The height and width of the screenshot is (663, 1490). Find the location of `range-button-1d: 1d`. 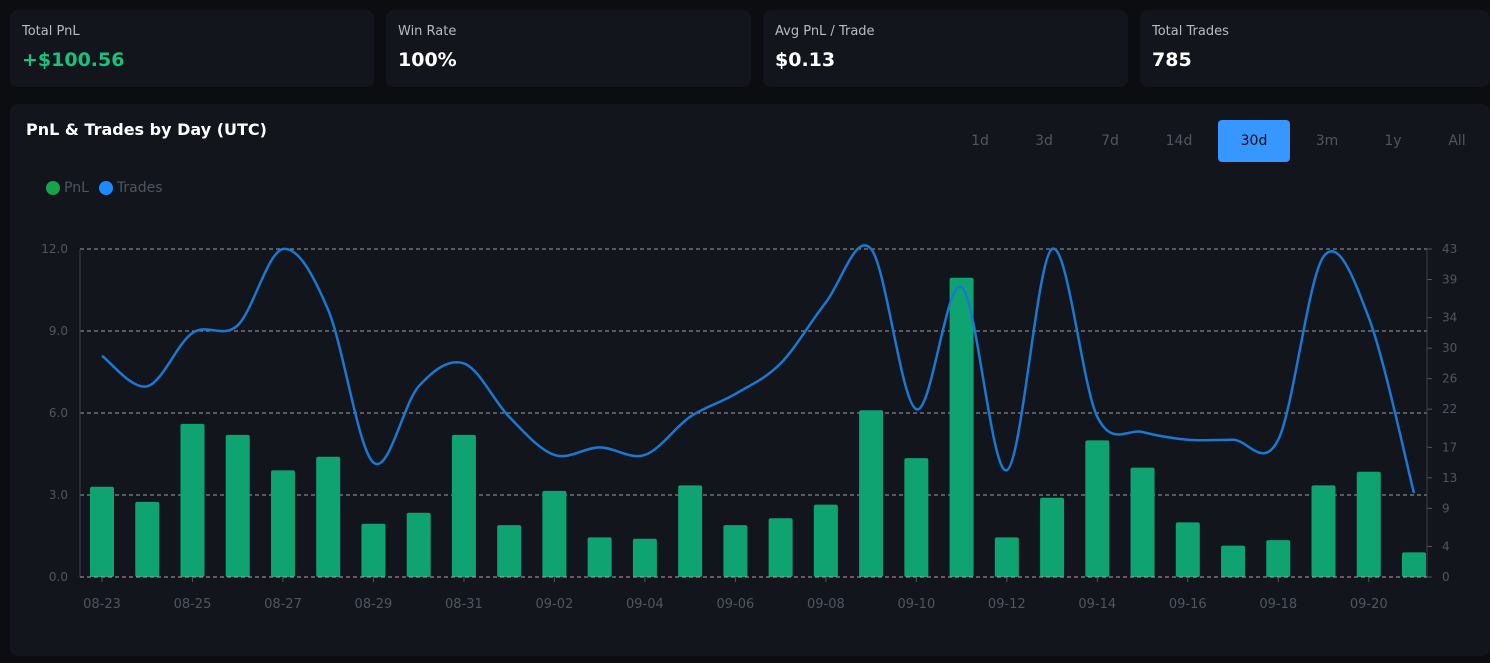

range-button-1d: 1d is located at coordinates (980, 141).